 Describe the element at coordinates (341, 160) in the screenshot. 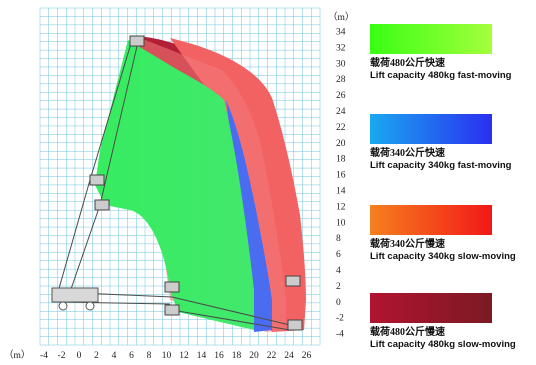

I see `y-tick-label: 18` at that location.